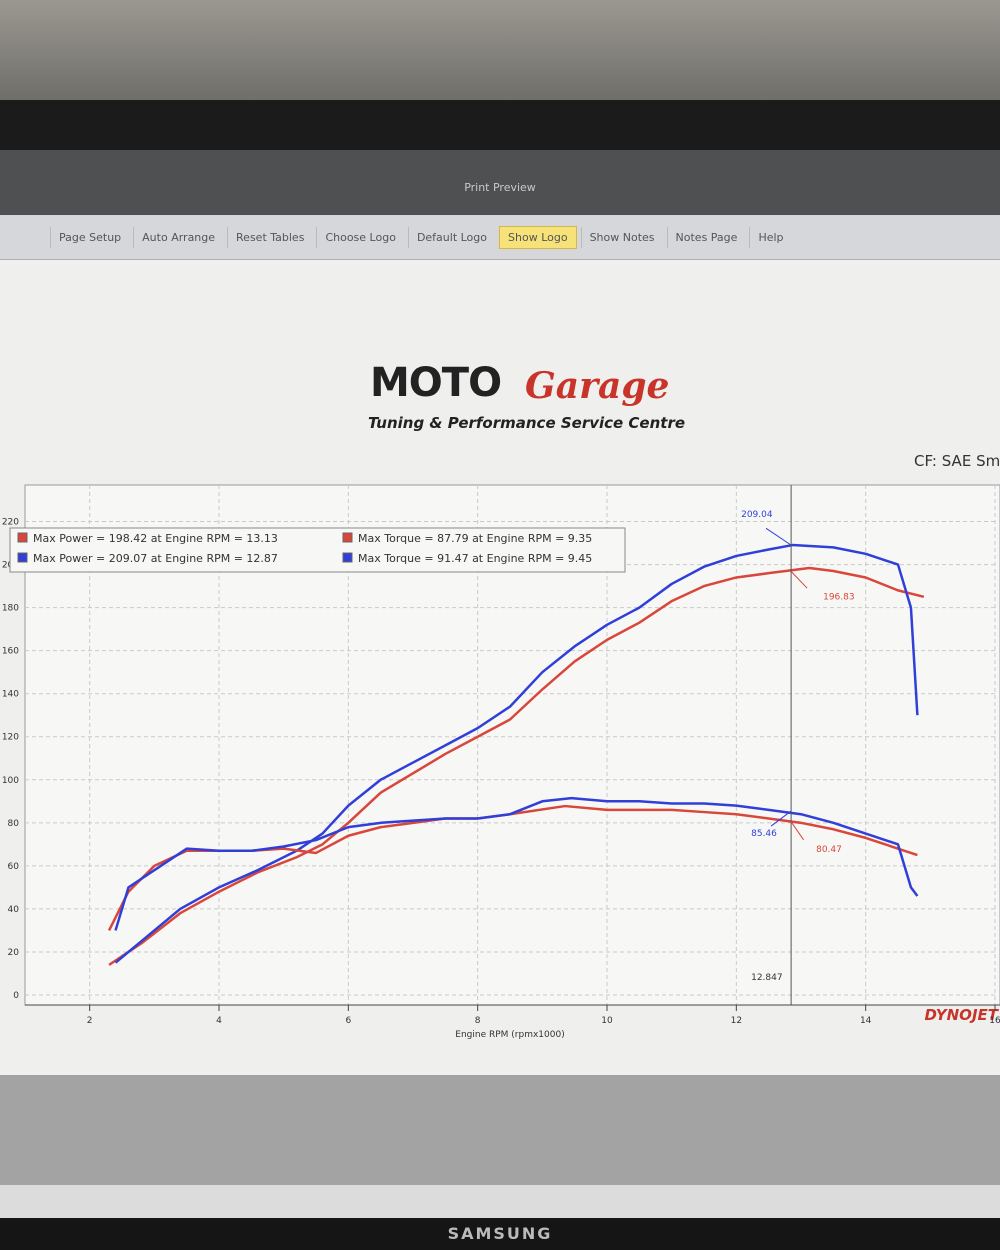 The image size is (1000, 1250). I want to click on logo-text: Garage, so click(597, 386).